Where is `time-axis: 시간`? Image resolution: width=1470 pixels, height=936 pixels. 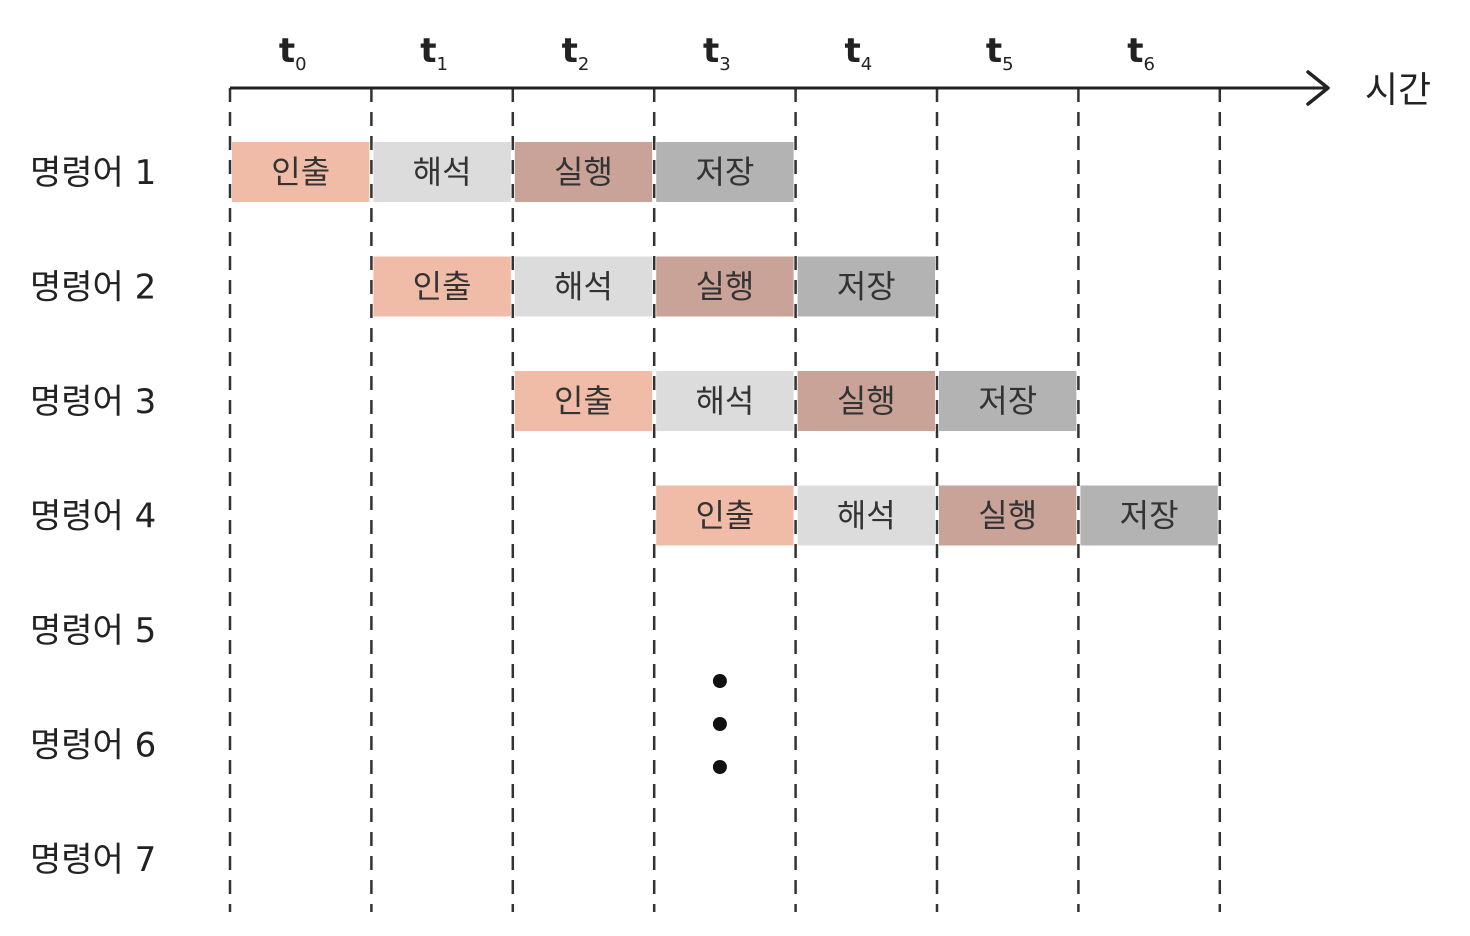
time-axis: 시간 is located at coordinates (830, 90).